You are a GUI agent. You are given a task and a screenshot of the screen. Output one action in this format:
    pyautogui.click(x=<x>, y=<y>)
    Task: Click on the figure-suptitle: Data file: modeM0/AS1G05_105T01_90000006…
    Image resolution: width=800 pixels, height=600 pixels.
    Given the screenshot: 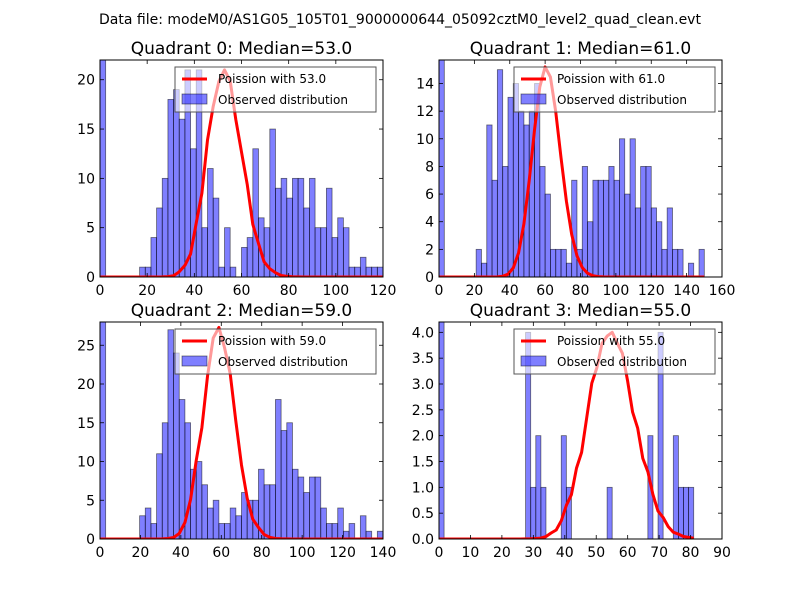 What is the action you would take?
    pyautogui.click(x=400, y=20)
    